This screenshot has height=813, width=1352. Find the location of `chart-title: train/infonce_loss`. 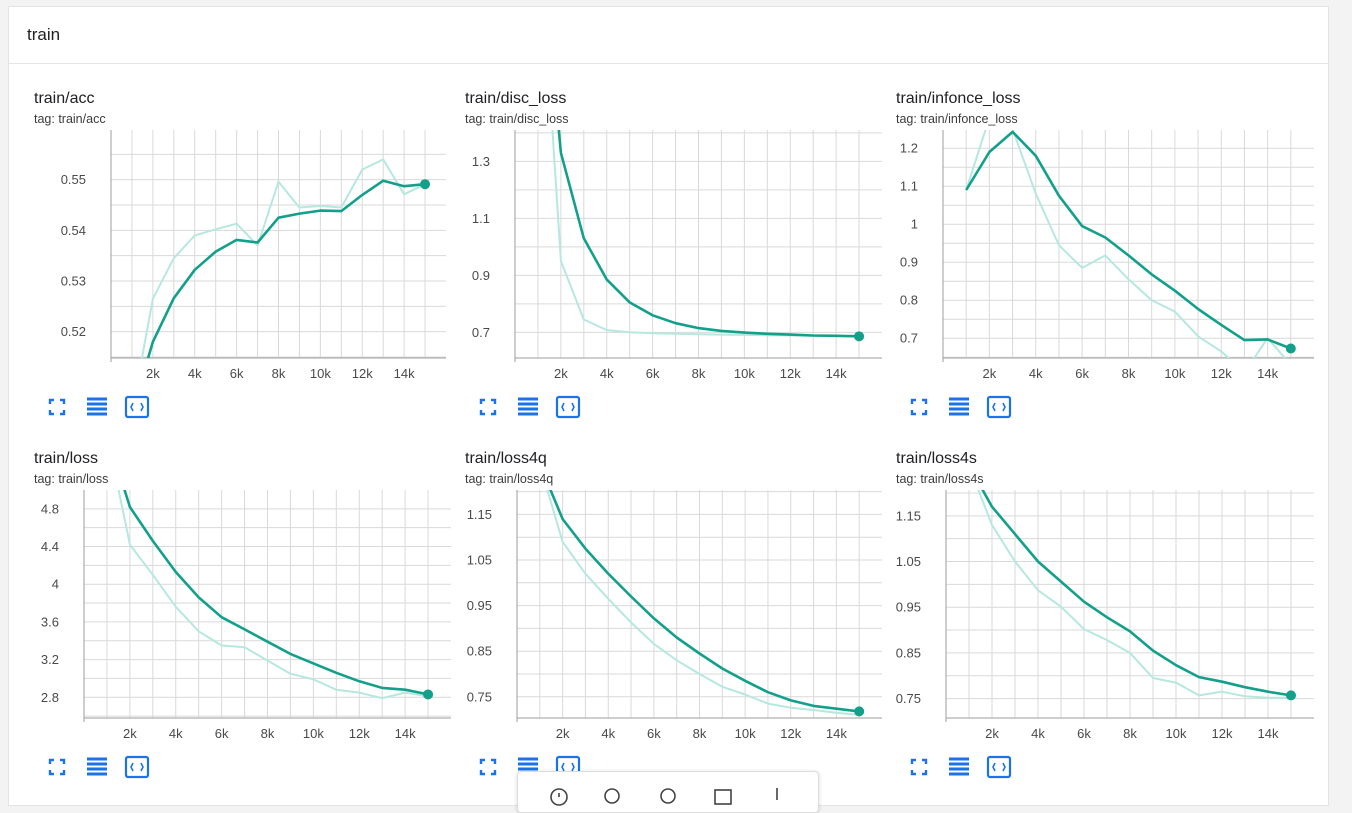

chart-title: train/infonce_loss is located at coordinates (958, 98).